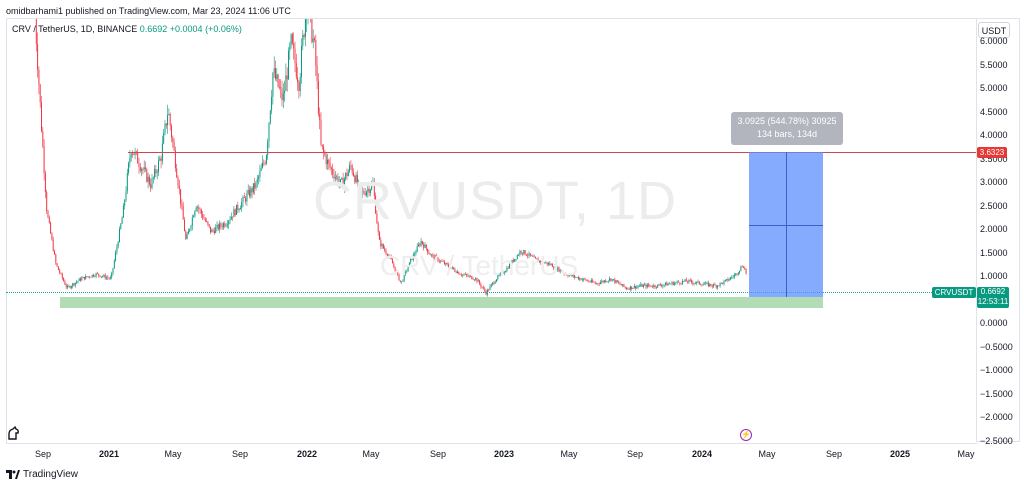 This screenshot has height=485, width=1024. Describe the element at coordinates (994, 252) in the screenshot. I see `price-tick-label: 1.5000` at that location.